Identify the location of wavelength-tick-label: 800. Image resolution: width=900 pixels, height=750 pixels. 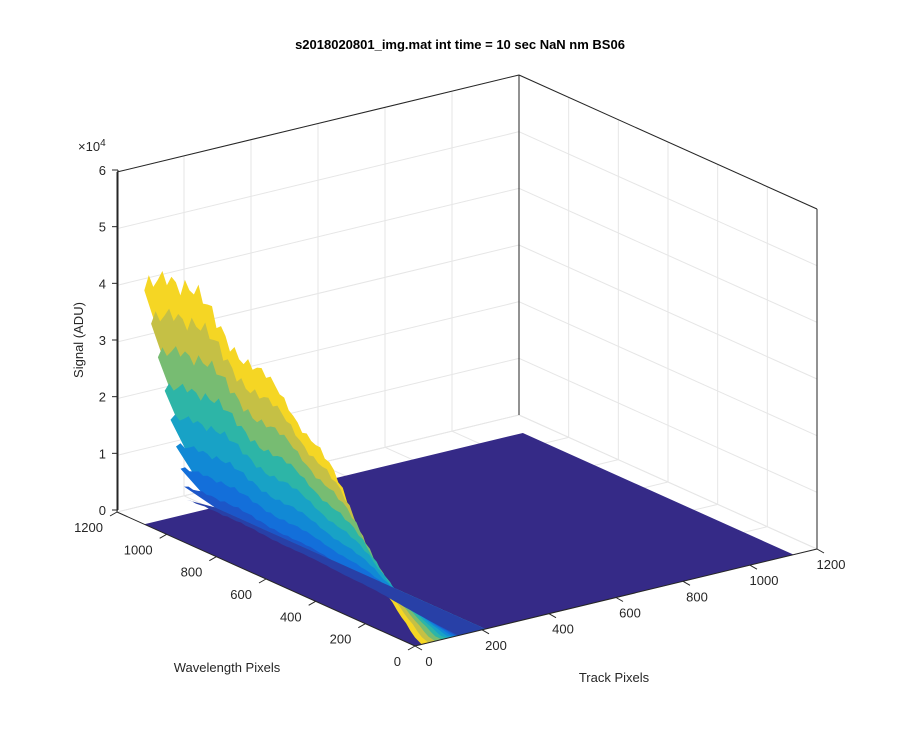
(192, 572).